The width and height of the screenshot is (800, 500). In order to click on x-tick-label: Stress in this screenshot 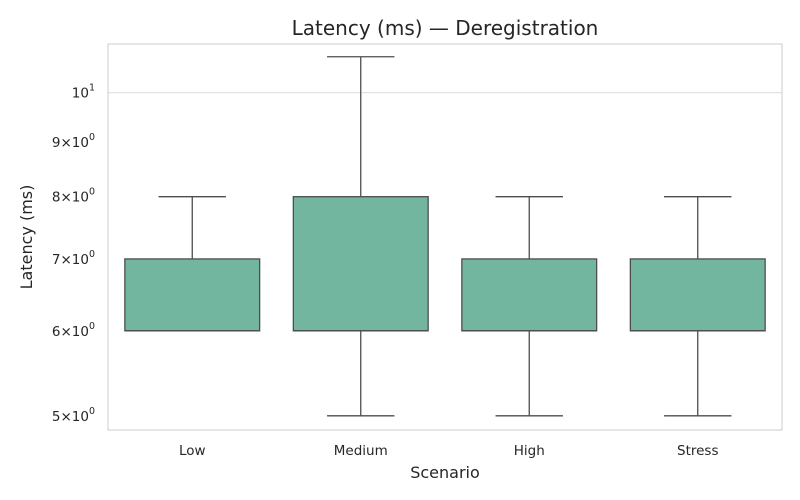, I will do `click(698, 451)`.